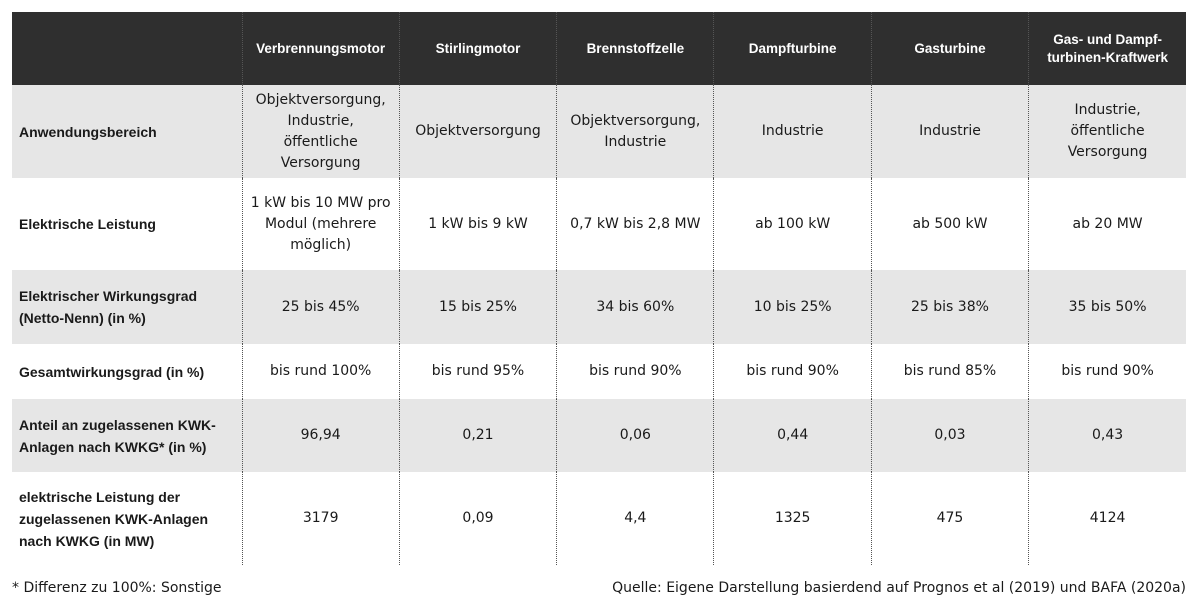  What do you see at coordinates (635, 307) in the screenshot?
I see `table-cell: 34 bis 60%` at bounding box center [635, 307].